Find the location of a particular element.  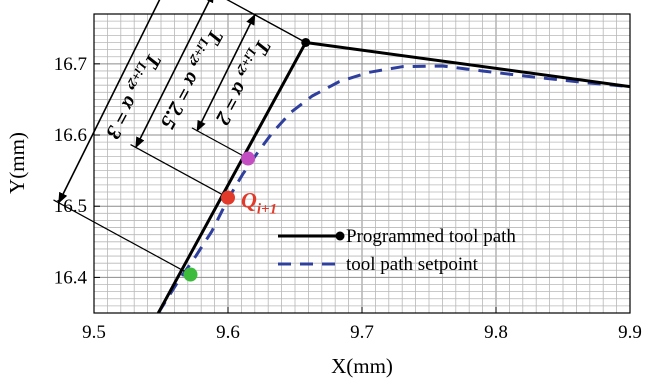

dimension-arrow is located at coordinates (116, 102).